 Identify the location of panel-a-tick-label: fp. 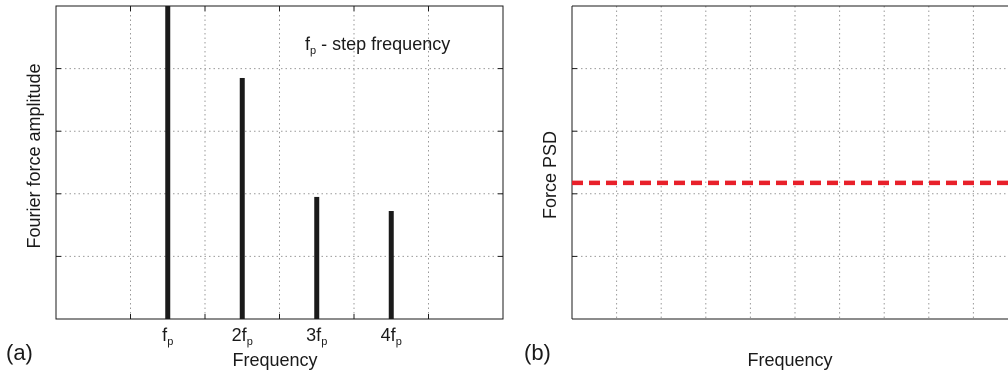
(167, 336).